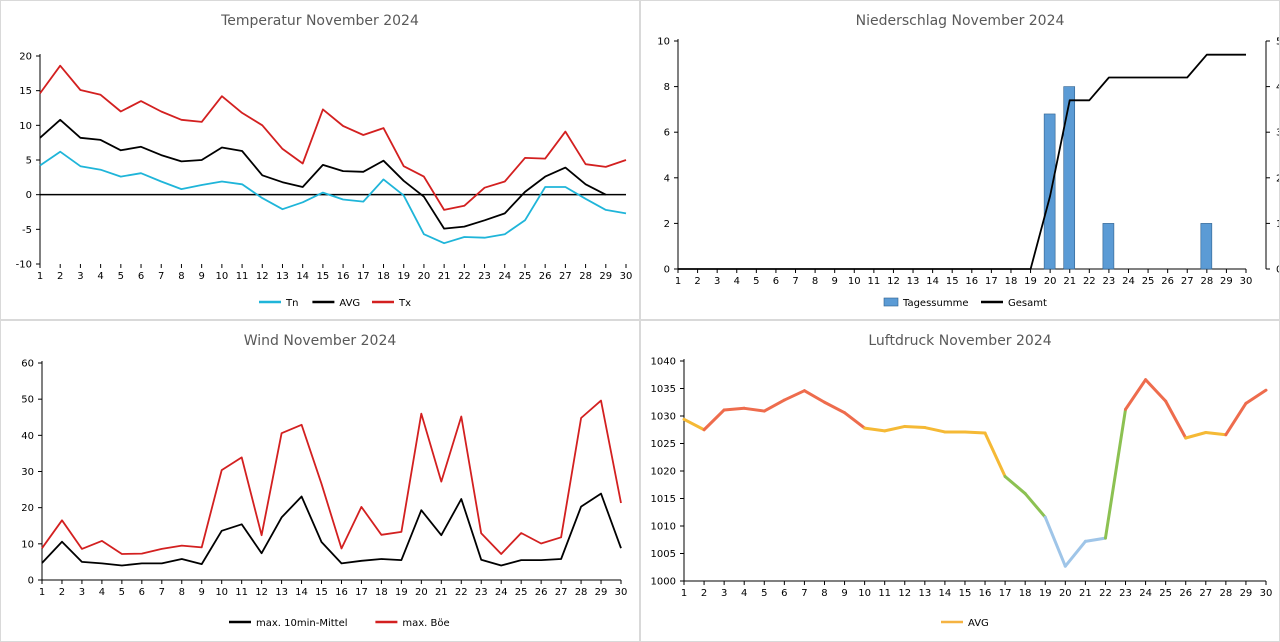 The width and height of the screenshot is (1280, 642). I want to click on x-tick-label: 8, so click(815, 281).